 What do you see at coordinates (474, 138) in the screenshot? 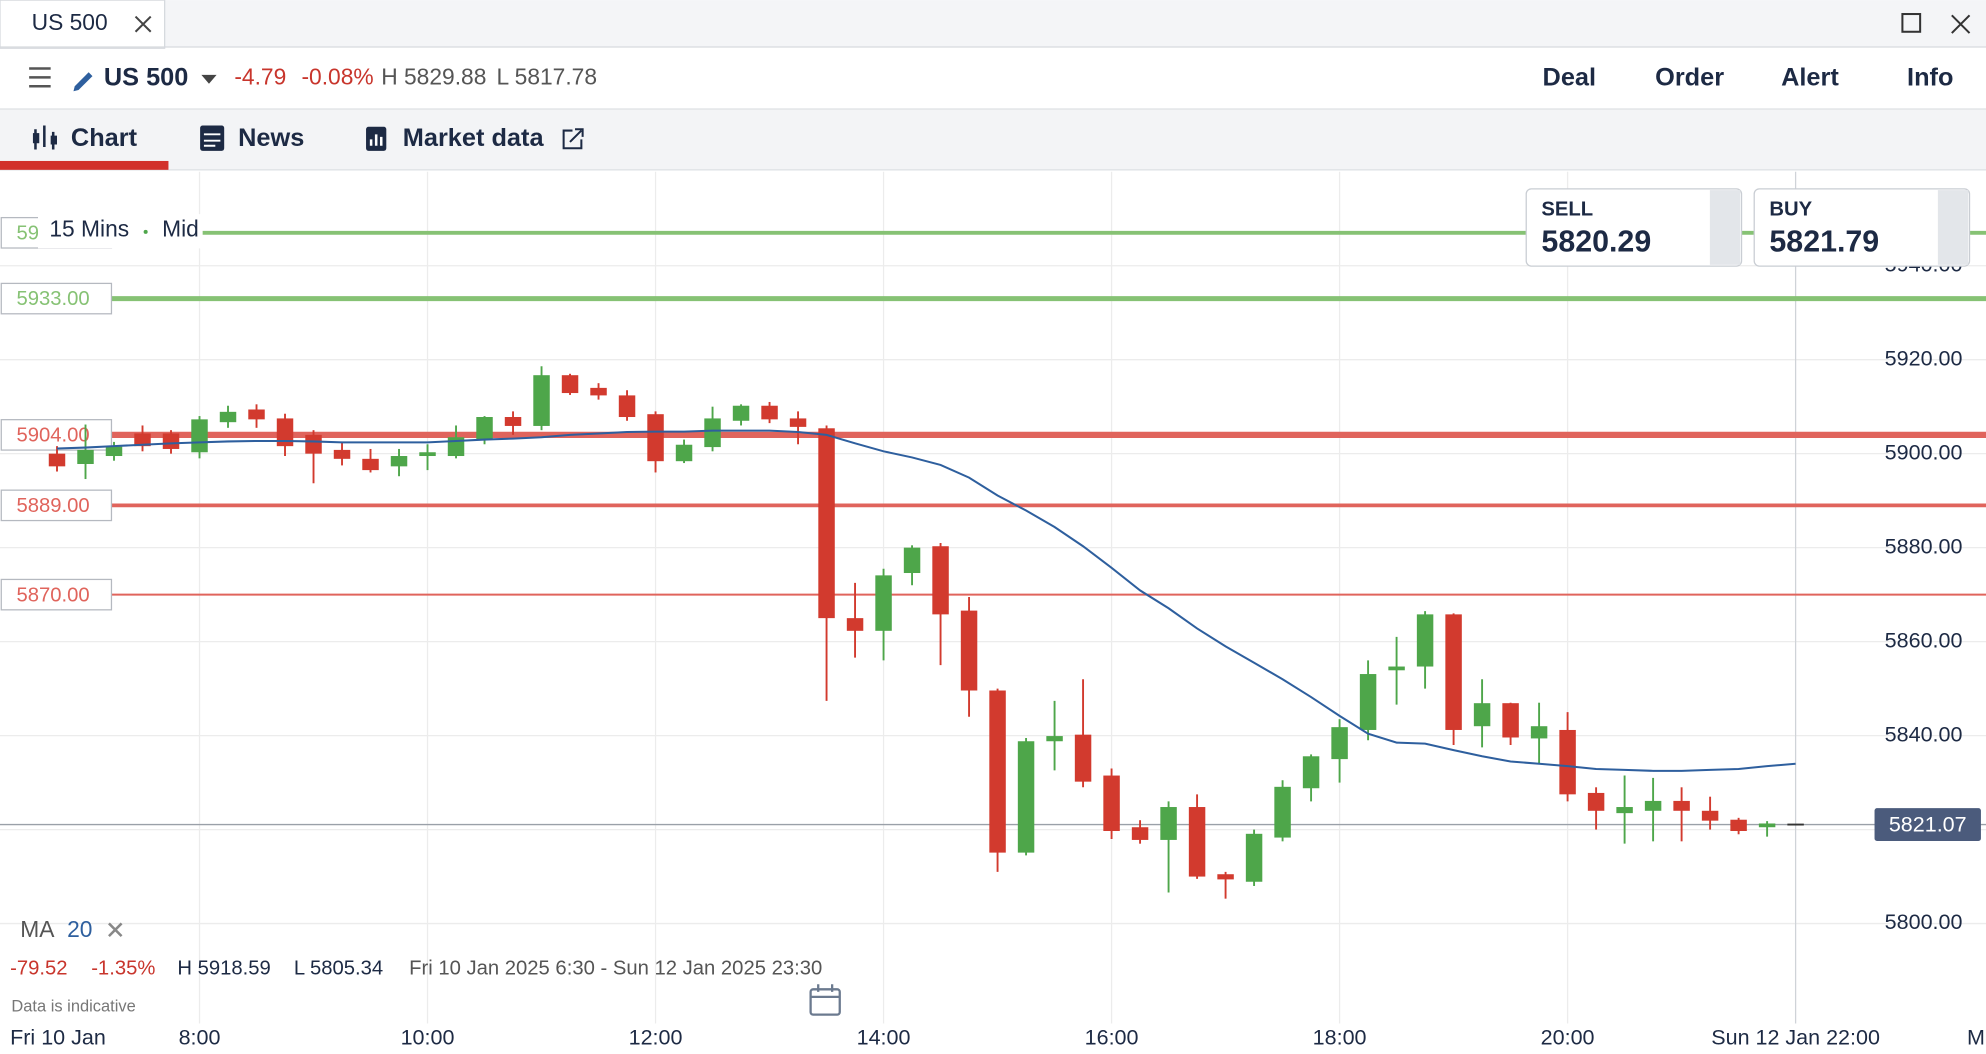
I see `market-data-tab: Market data` at bounding box center [474, 138].